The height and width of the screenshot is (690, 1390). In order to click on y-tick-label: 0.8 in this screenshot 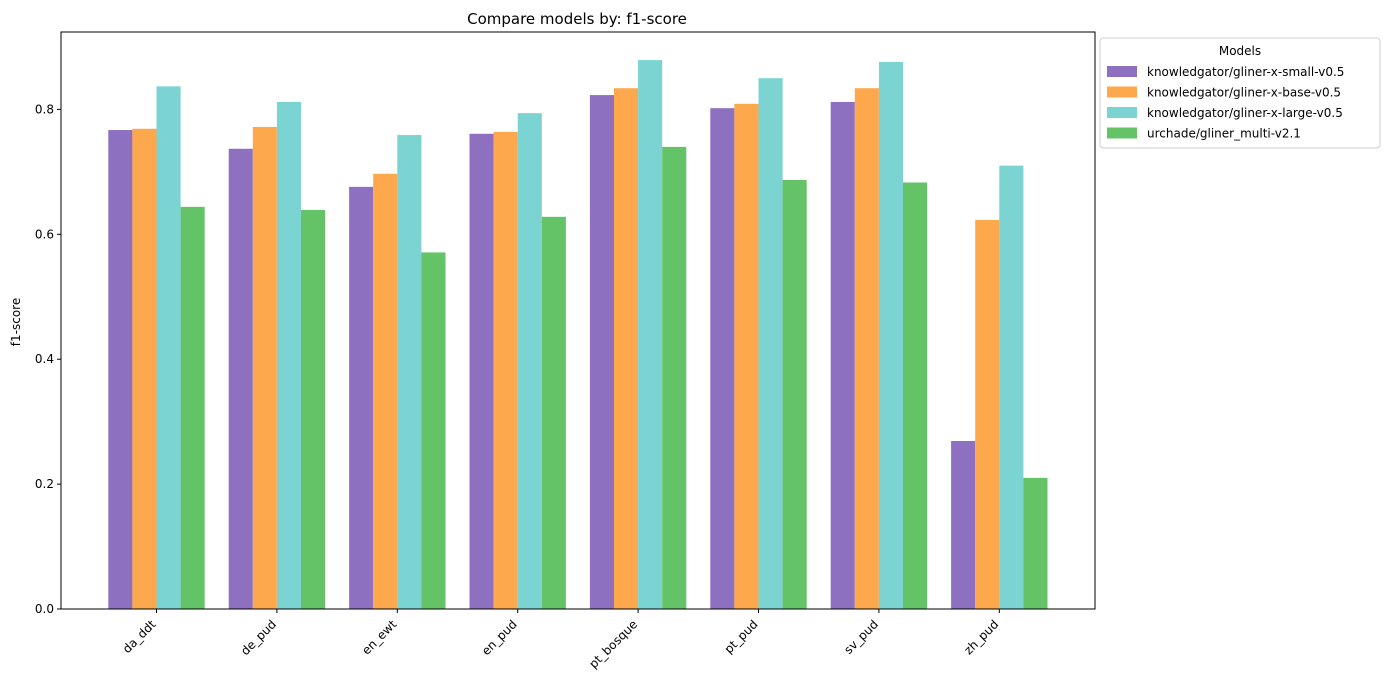, I will do `click(44, 109)`.